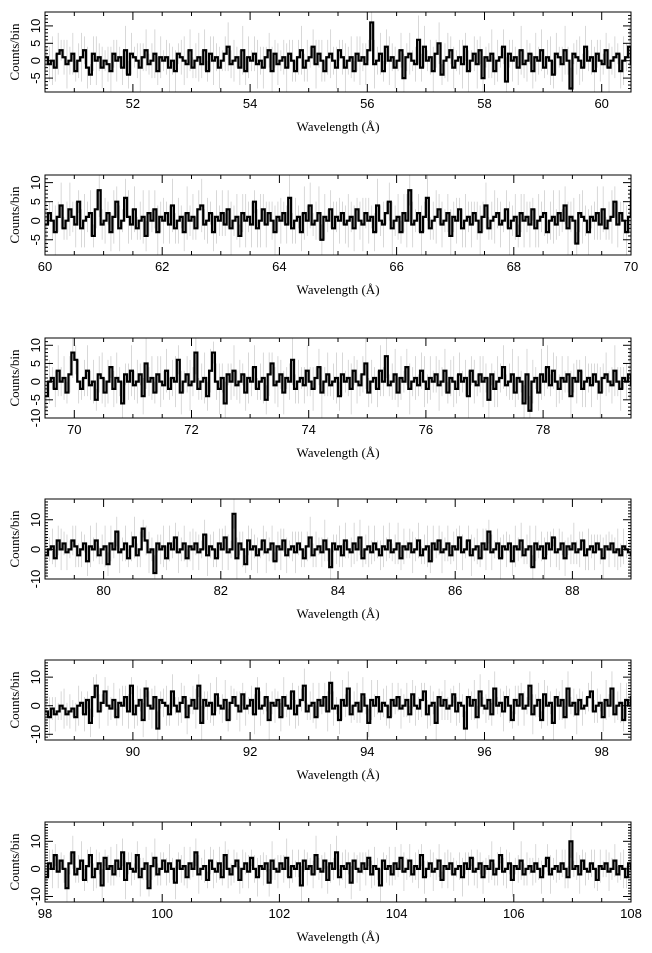 The image size is (652, 953). What do you see at coordinates (250, 103) in the screenshot?
I see `x-tick-label: 54` at bounding box center [250, 103].